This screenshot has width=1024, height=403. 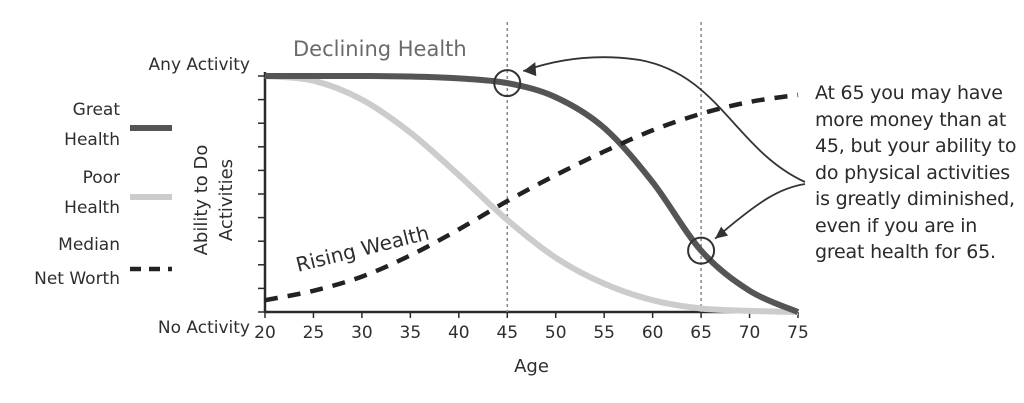 What do you see at coordinates (97, 110) in the screenshot?
I see `legend-label-line1: Great` at bounding box center [97, 110].